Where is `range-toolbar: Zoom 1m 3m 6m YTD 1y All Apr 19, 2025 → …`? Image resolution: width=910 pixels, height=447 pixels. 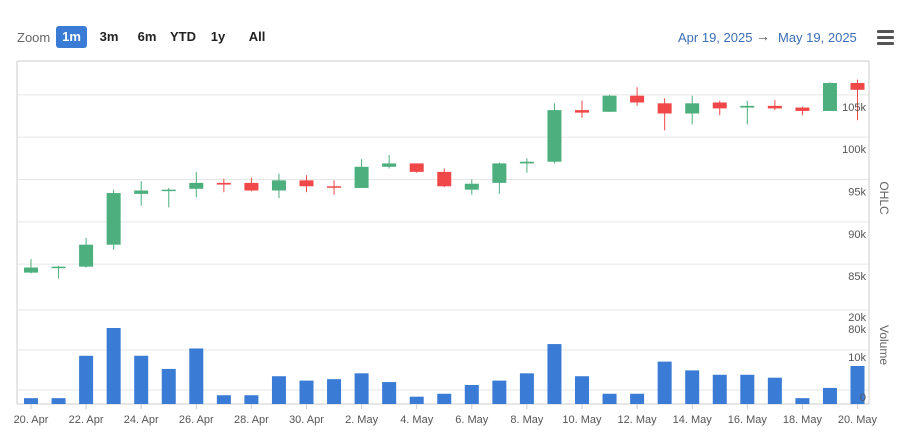
range-toolbar: Zoom 1m 3m 6m YTD 1y All Apr 19, 2025 → … is located at coordinates (455, 30).